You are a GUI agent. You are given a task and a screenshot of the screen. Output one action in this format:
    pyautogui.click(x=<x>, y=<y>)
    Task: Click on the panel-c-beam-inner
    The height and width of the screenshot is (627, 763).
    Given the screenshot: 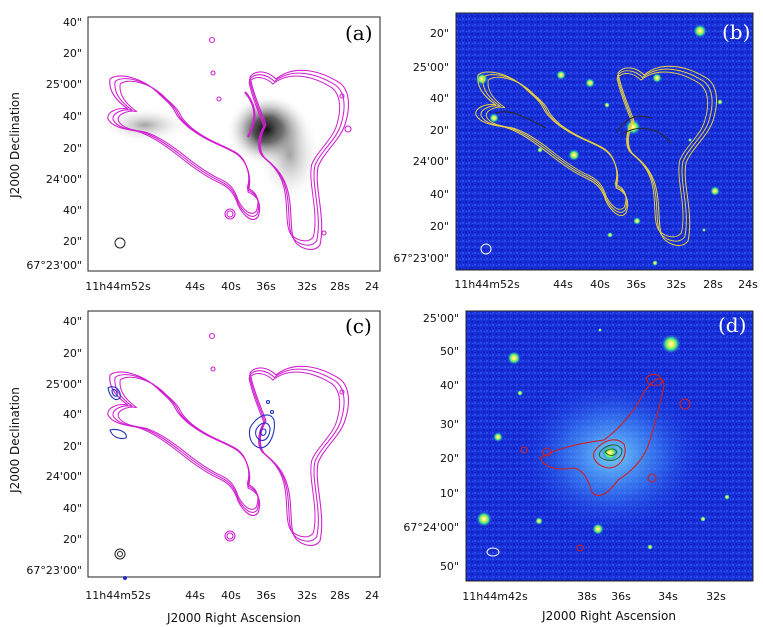 What is the action you would take?
    pyautogui.click(x=120, y=554)
    